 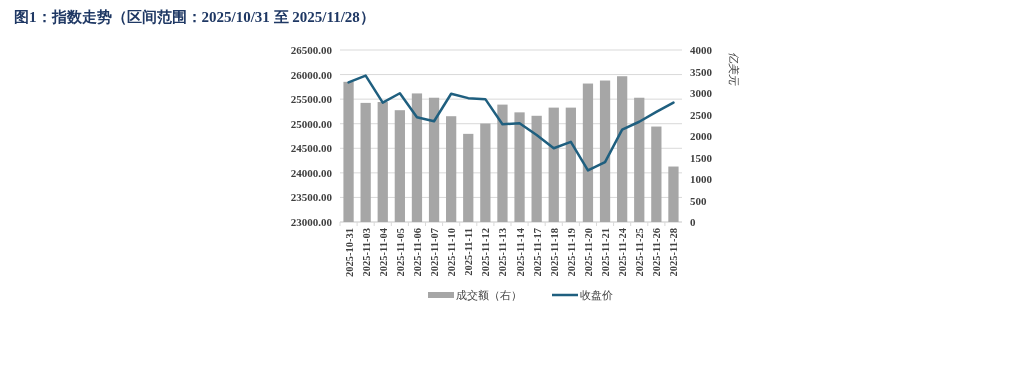 What do you see at coordinates (698, 200) in the screenshot?
I see `y2-tick-label: 500` at bounding box center [698, 200].